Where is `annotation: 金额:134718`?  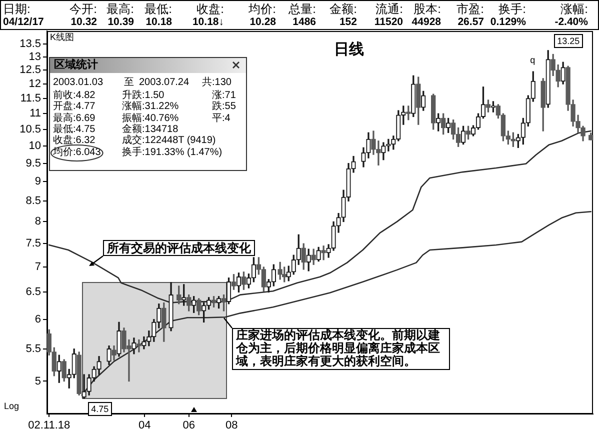
annotation: 金额:134718 is located at coordinates (150, 129).